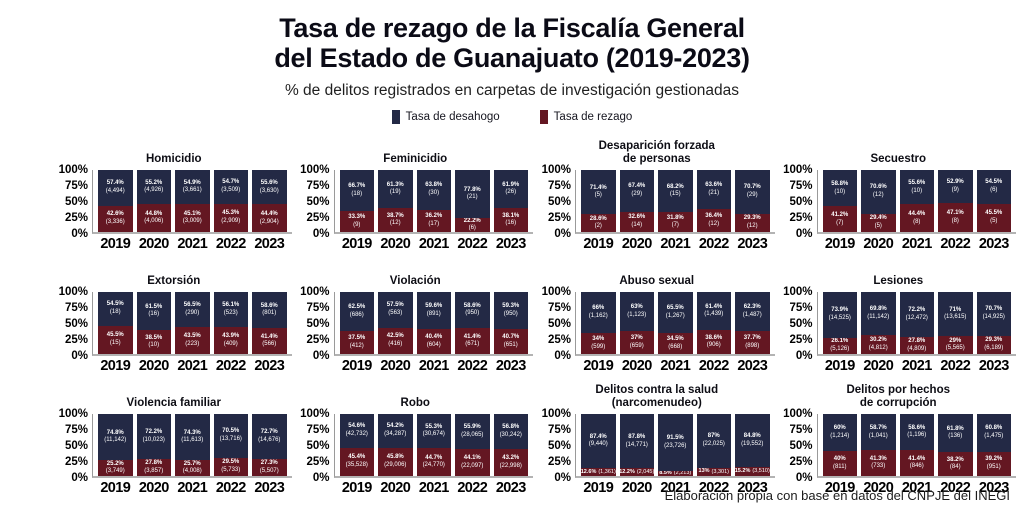 The height and width of the screenshot is (509, 1024). I want to click on pct-label: 45.3%, so click(231, 213).